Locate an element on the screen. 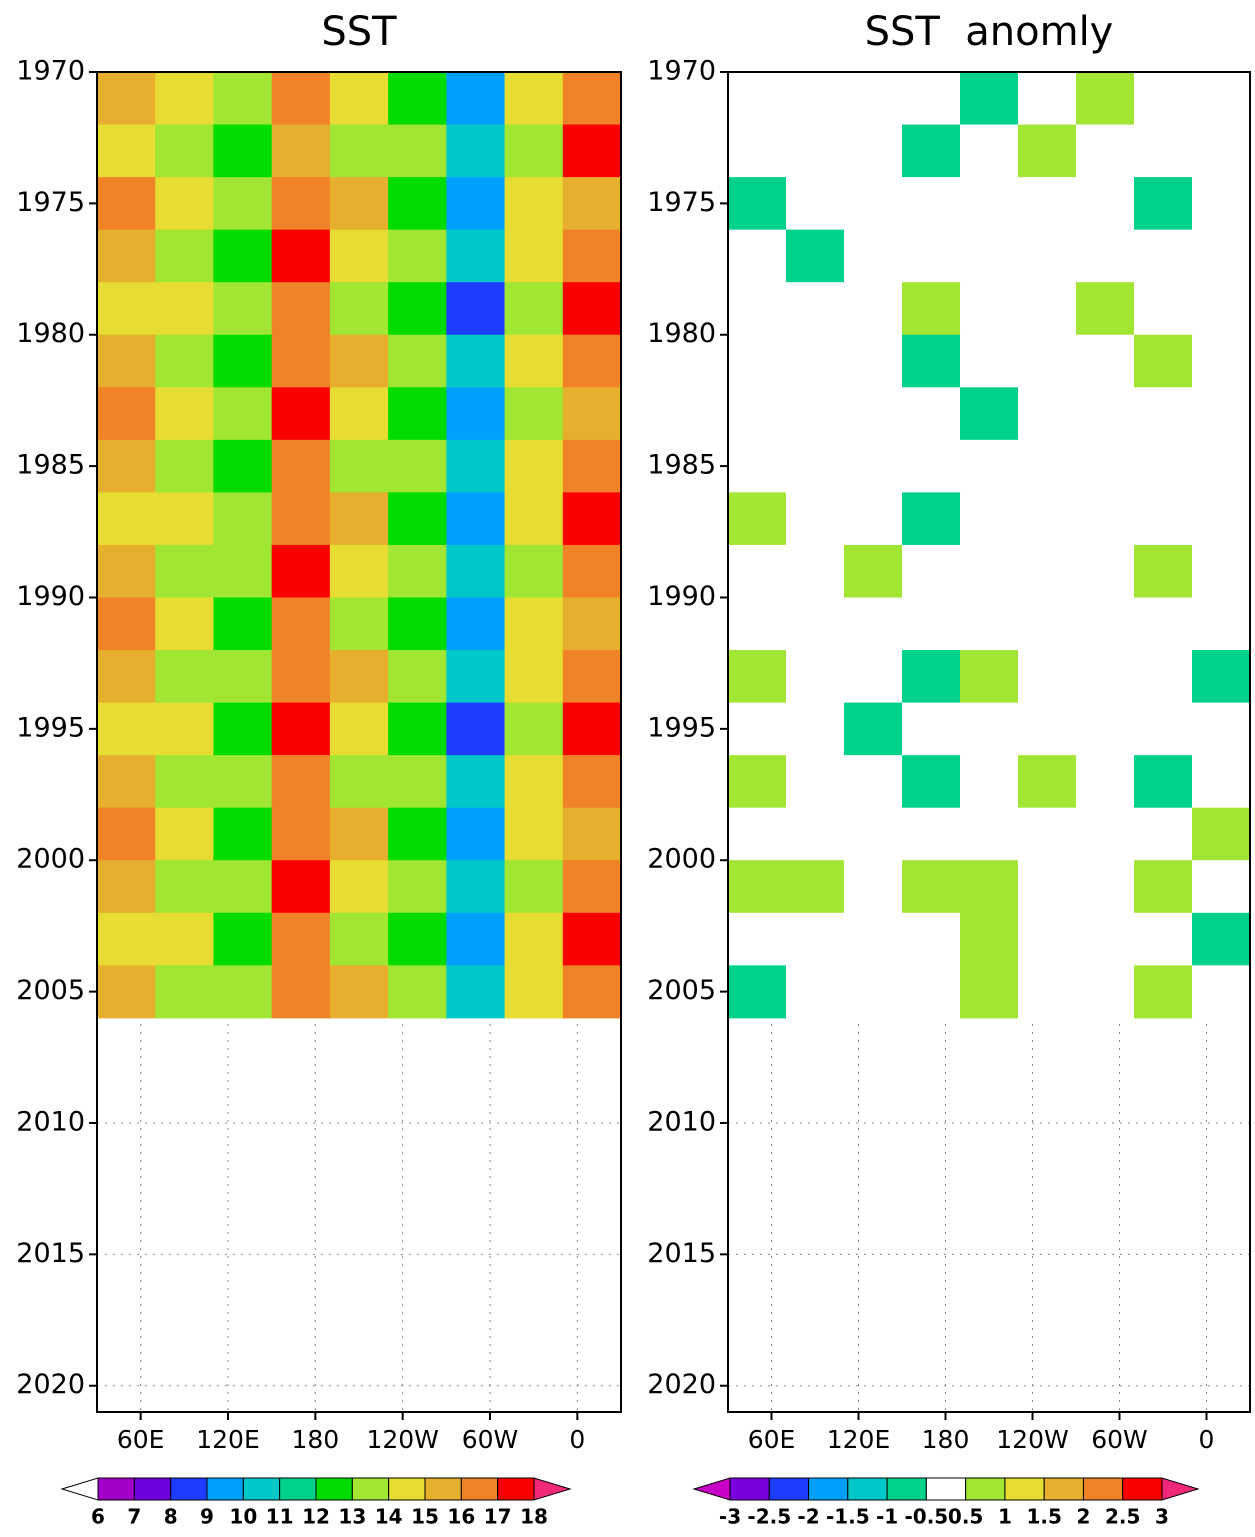 This screenshot has height=1537, width=1255. colorbar-label: 7 is located at coordinates (134, 1517).